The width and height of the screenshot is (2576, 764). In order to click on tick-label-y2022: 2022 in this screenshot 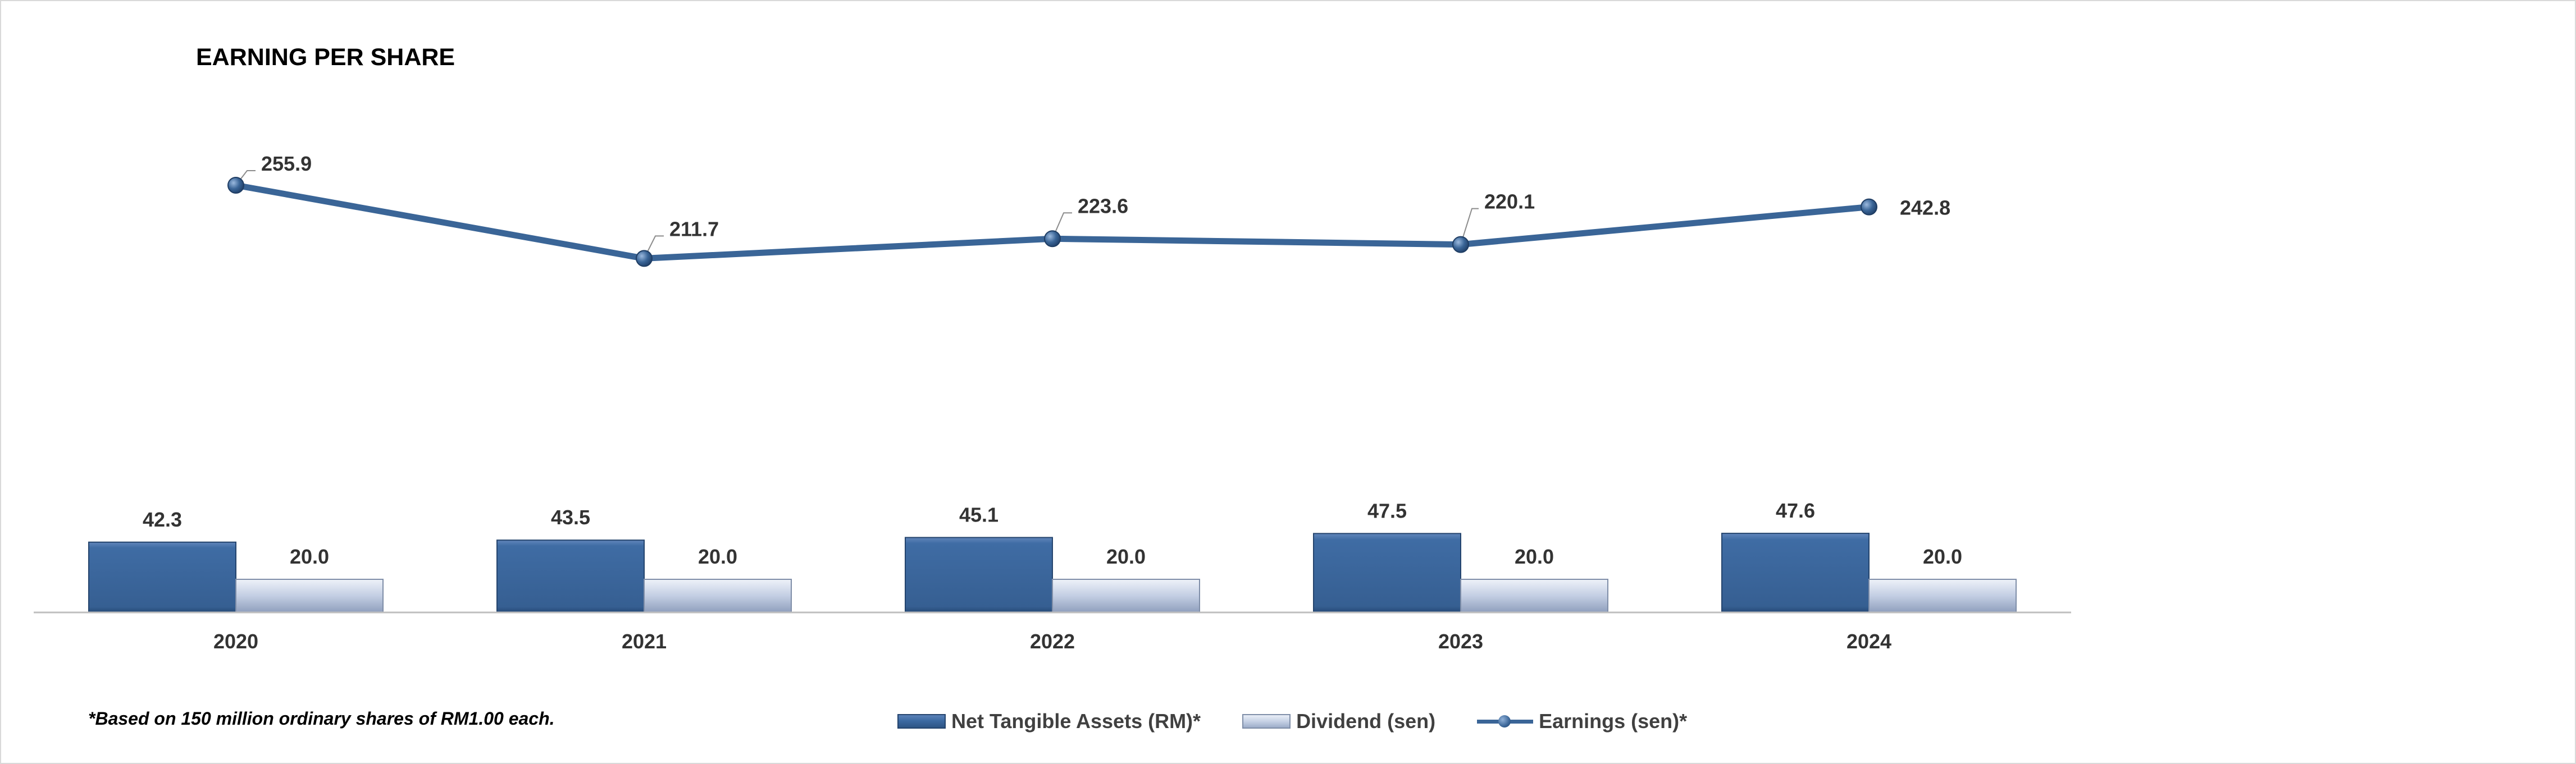, I will do `click(1052, 641)`.